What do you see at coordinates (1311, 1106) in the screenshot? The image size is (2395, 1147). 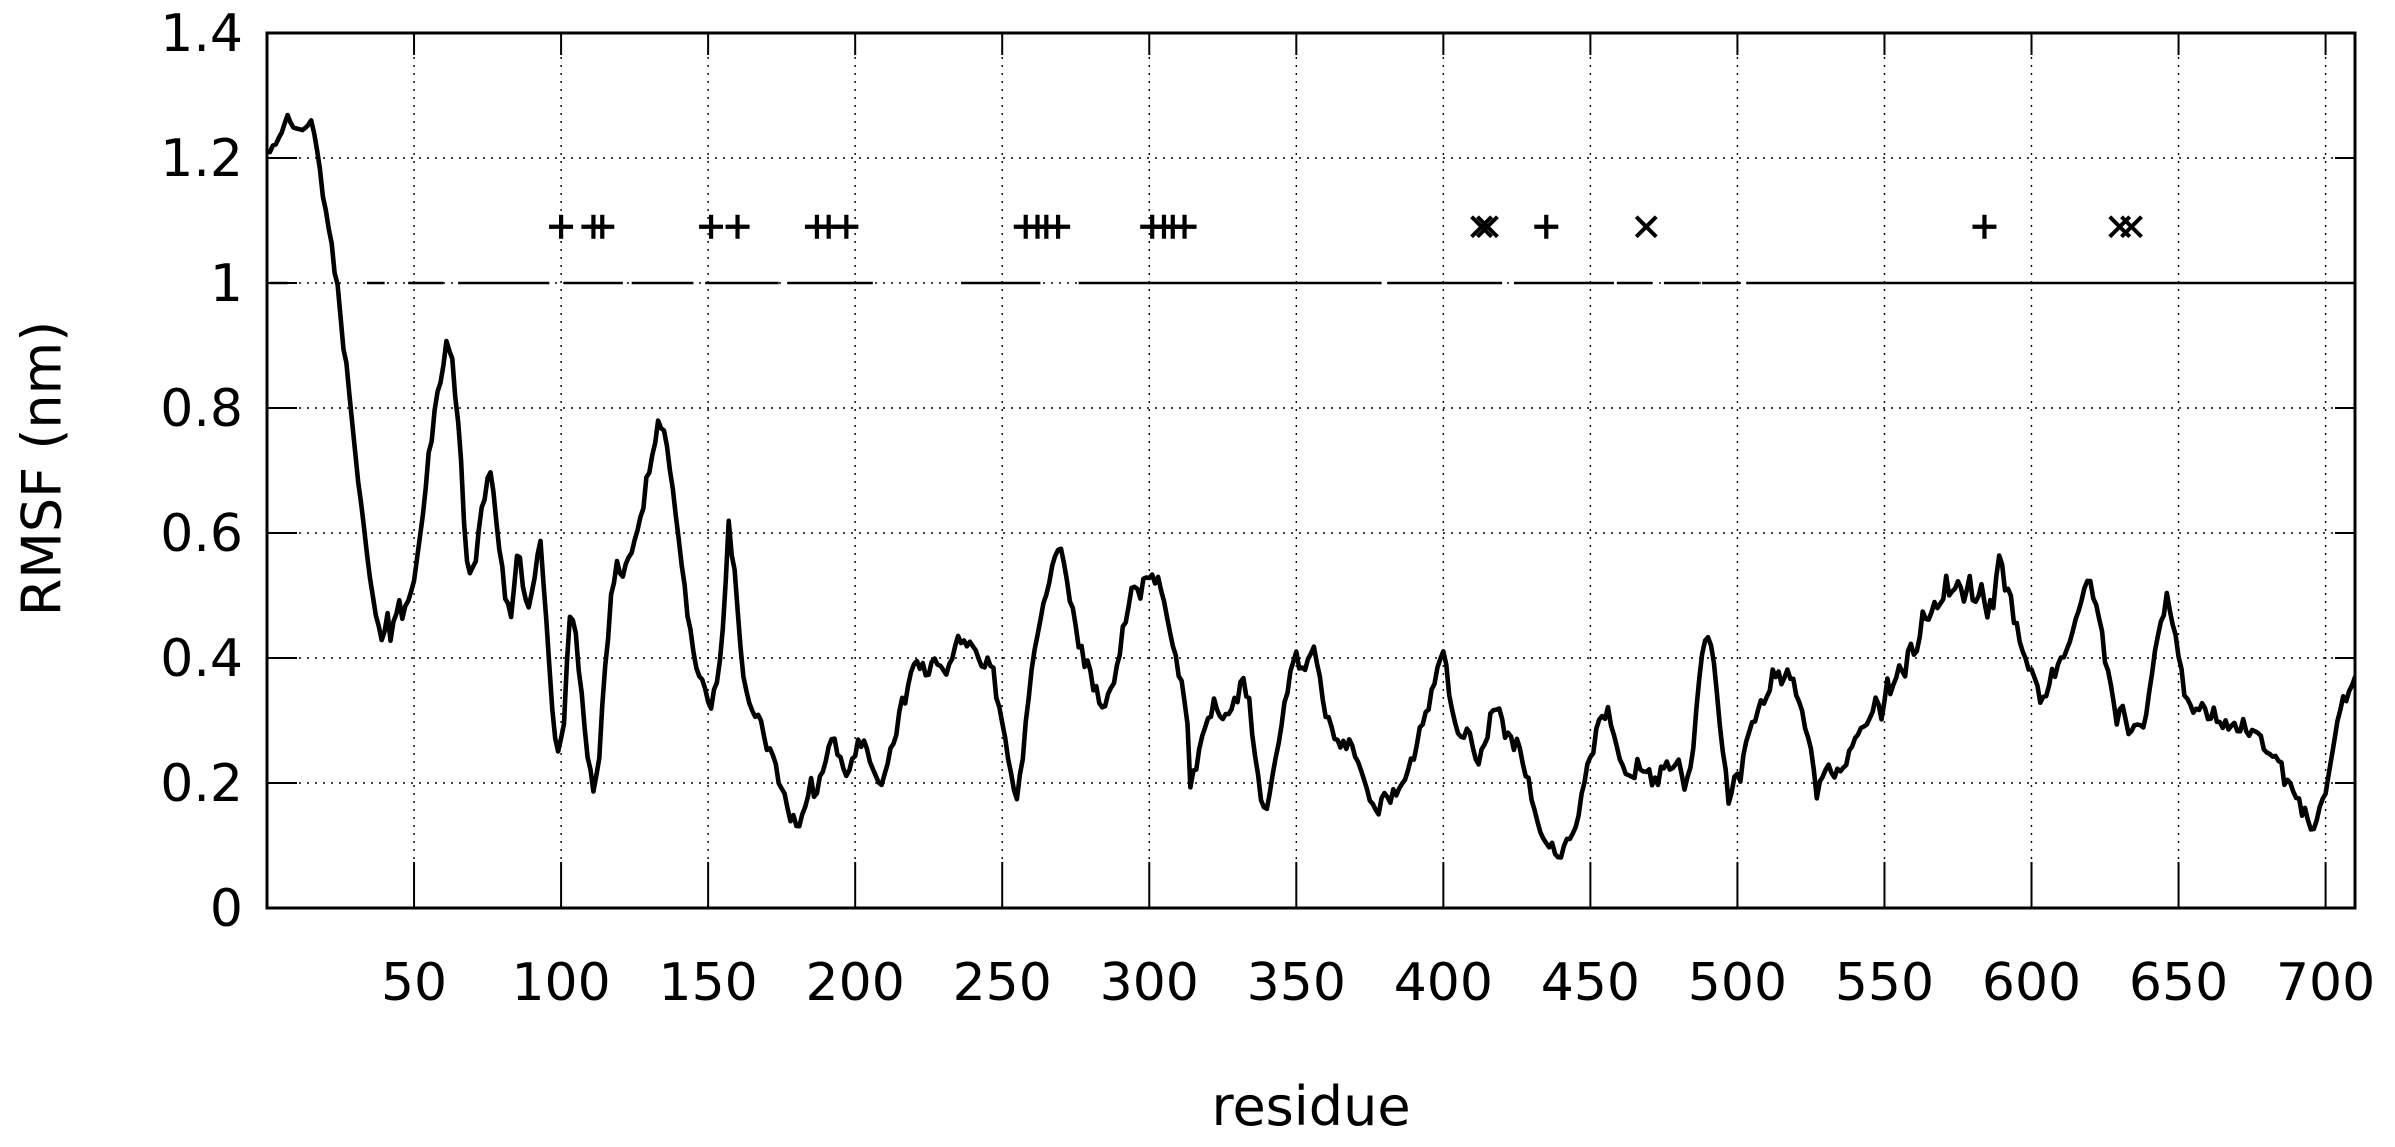 I see `x-axis-title: residue` at bounding box center [1311, 1106].